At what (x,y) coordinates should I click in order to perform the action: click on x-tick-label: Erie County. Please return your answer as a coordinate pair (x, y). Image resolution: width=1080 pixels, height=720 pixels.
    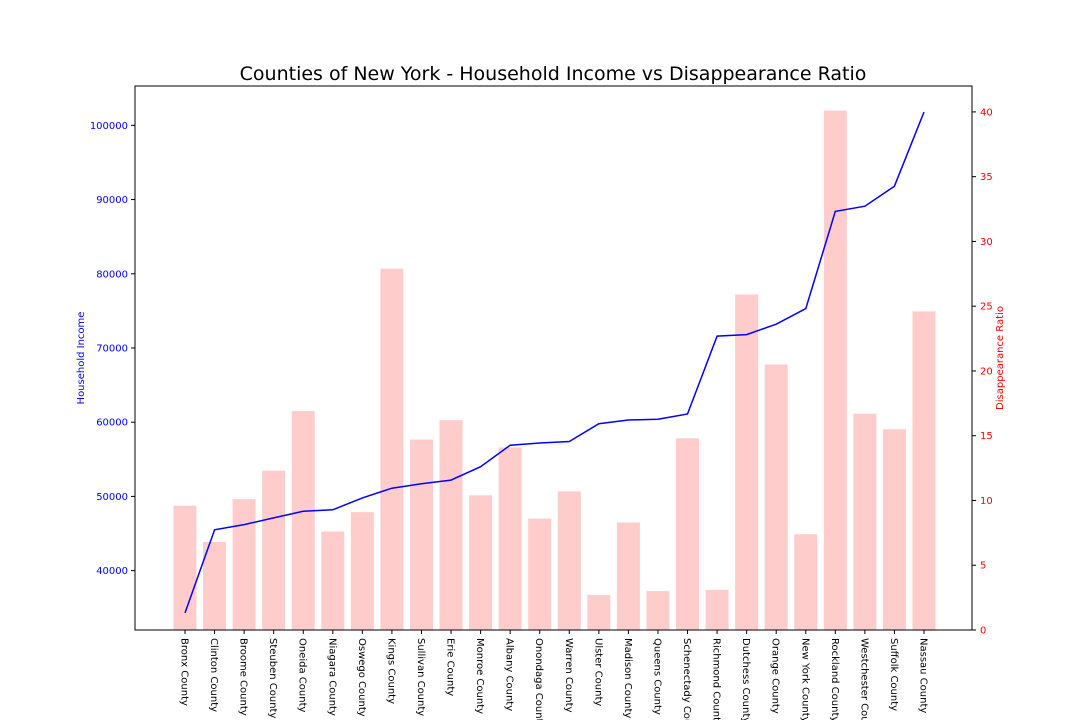
    Looking at the image, I should click on (450, 667).